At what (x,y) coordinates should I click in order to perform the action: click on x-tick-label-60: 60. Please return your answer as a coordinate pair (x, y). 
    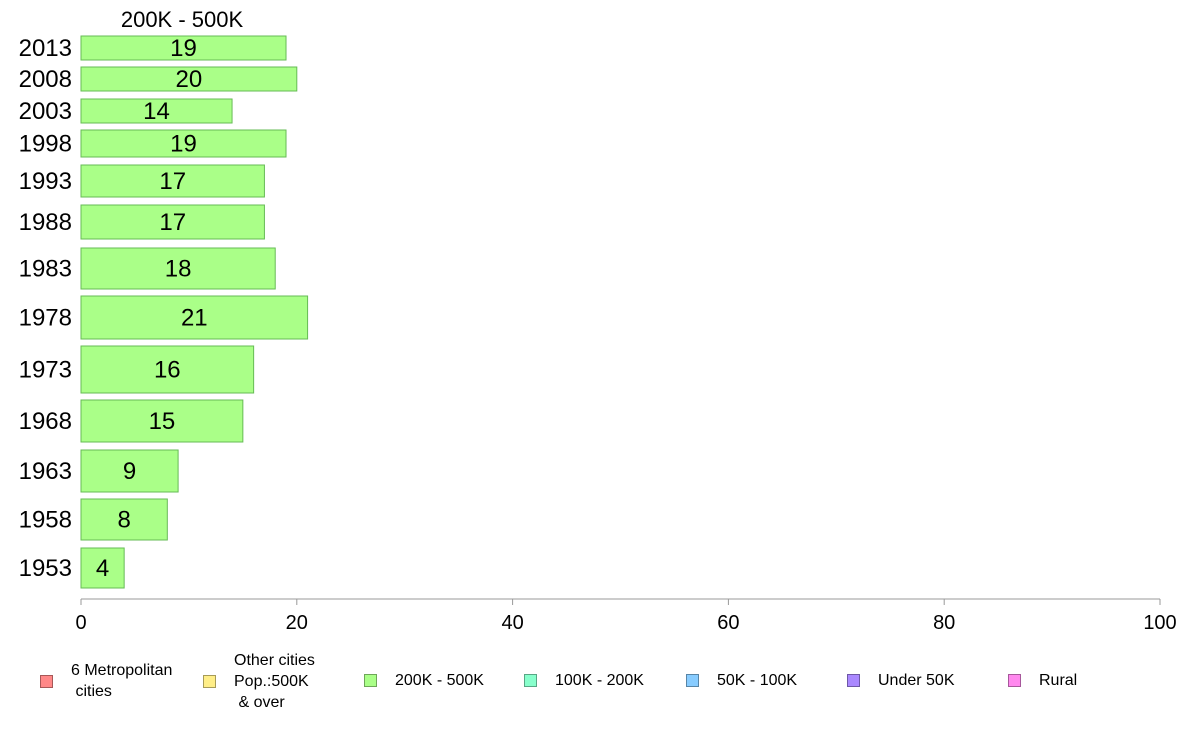
    Looking at the image, I should click on (728, 623).